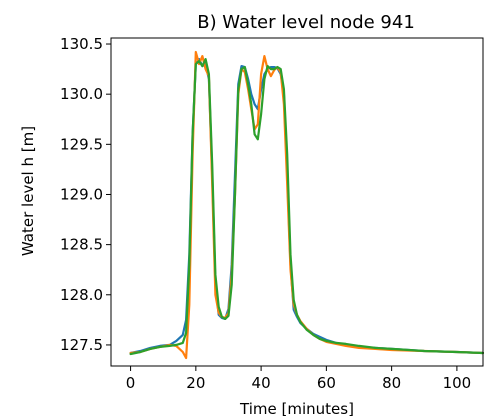 The height and width of the screenshot is (419, 484). I want to click on y-tick-label: 129.0, so click(81, 194).